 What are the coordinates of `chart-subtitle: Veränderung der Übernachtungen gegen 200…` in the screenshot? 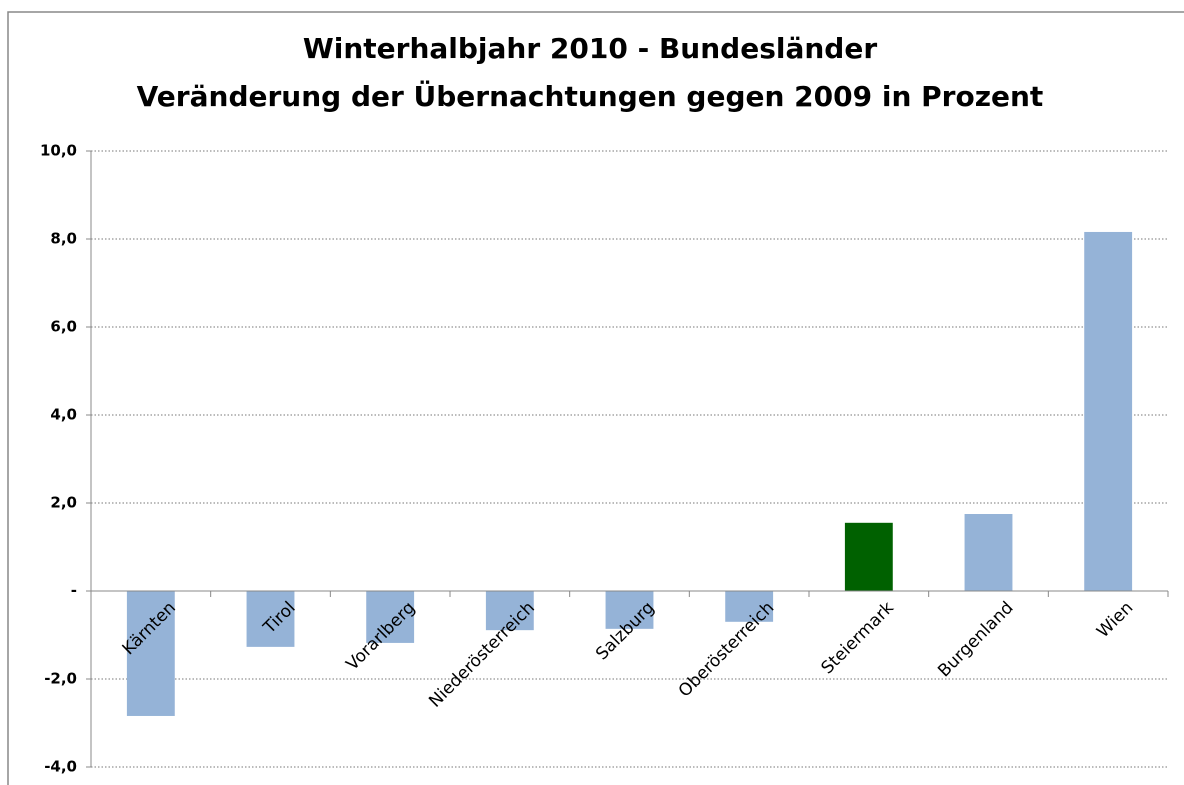 It's located at (590, 96).